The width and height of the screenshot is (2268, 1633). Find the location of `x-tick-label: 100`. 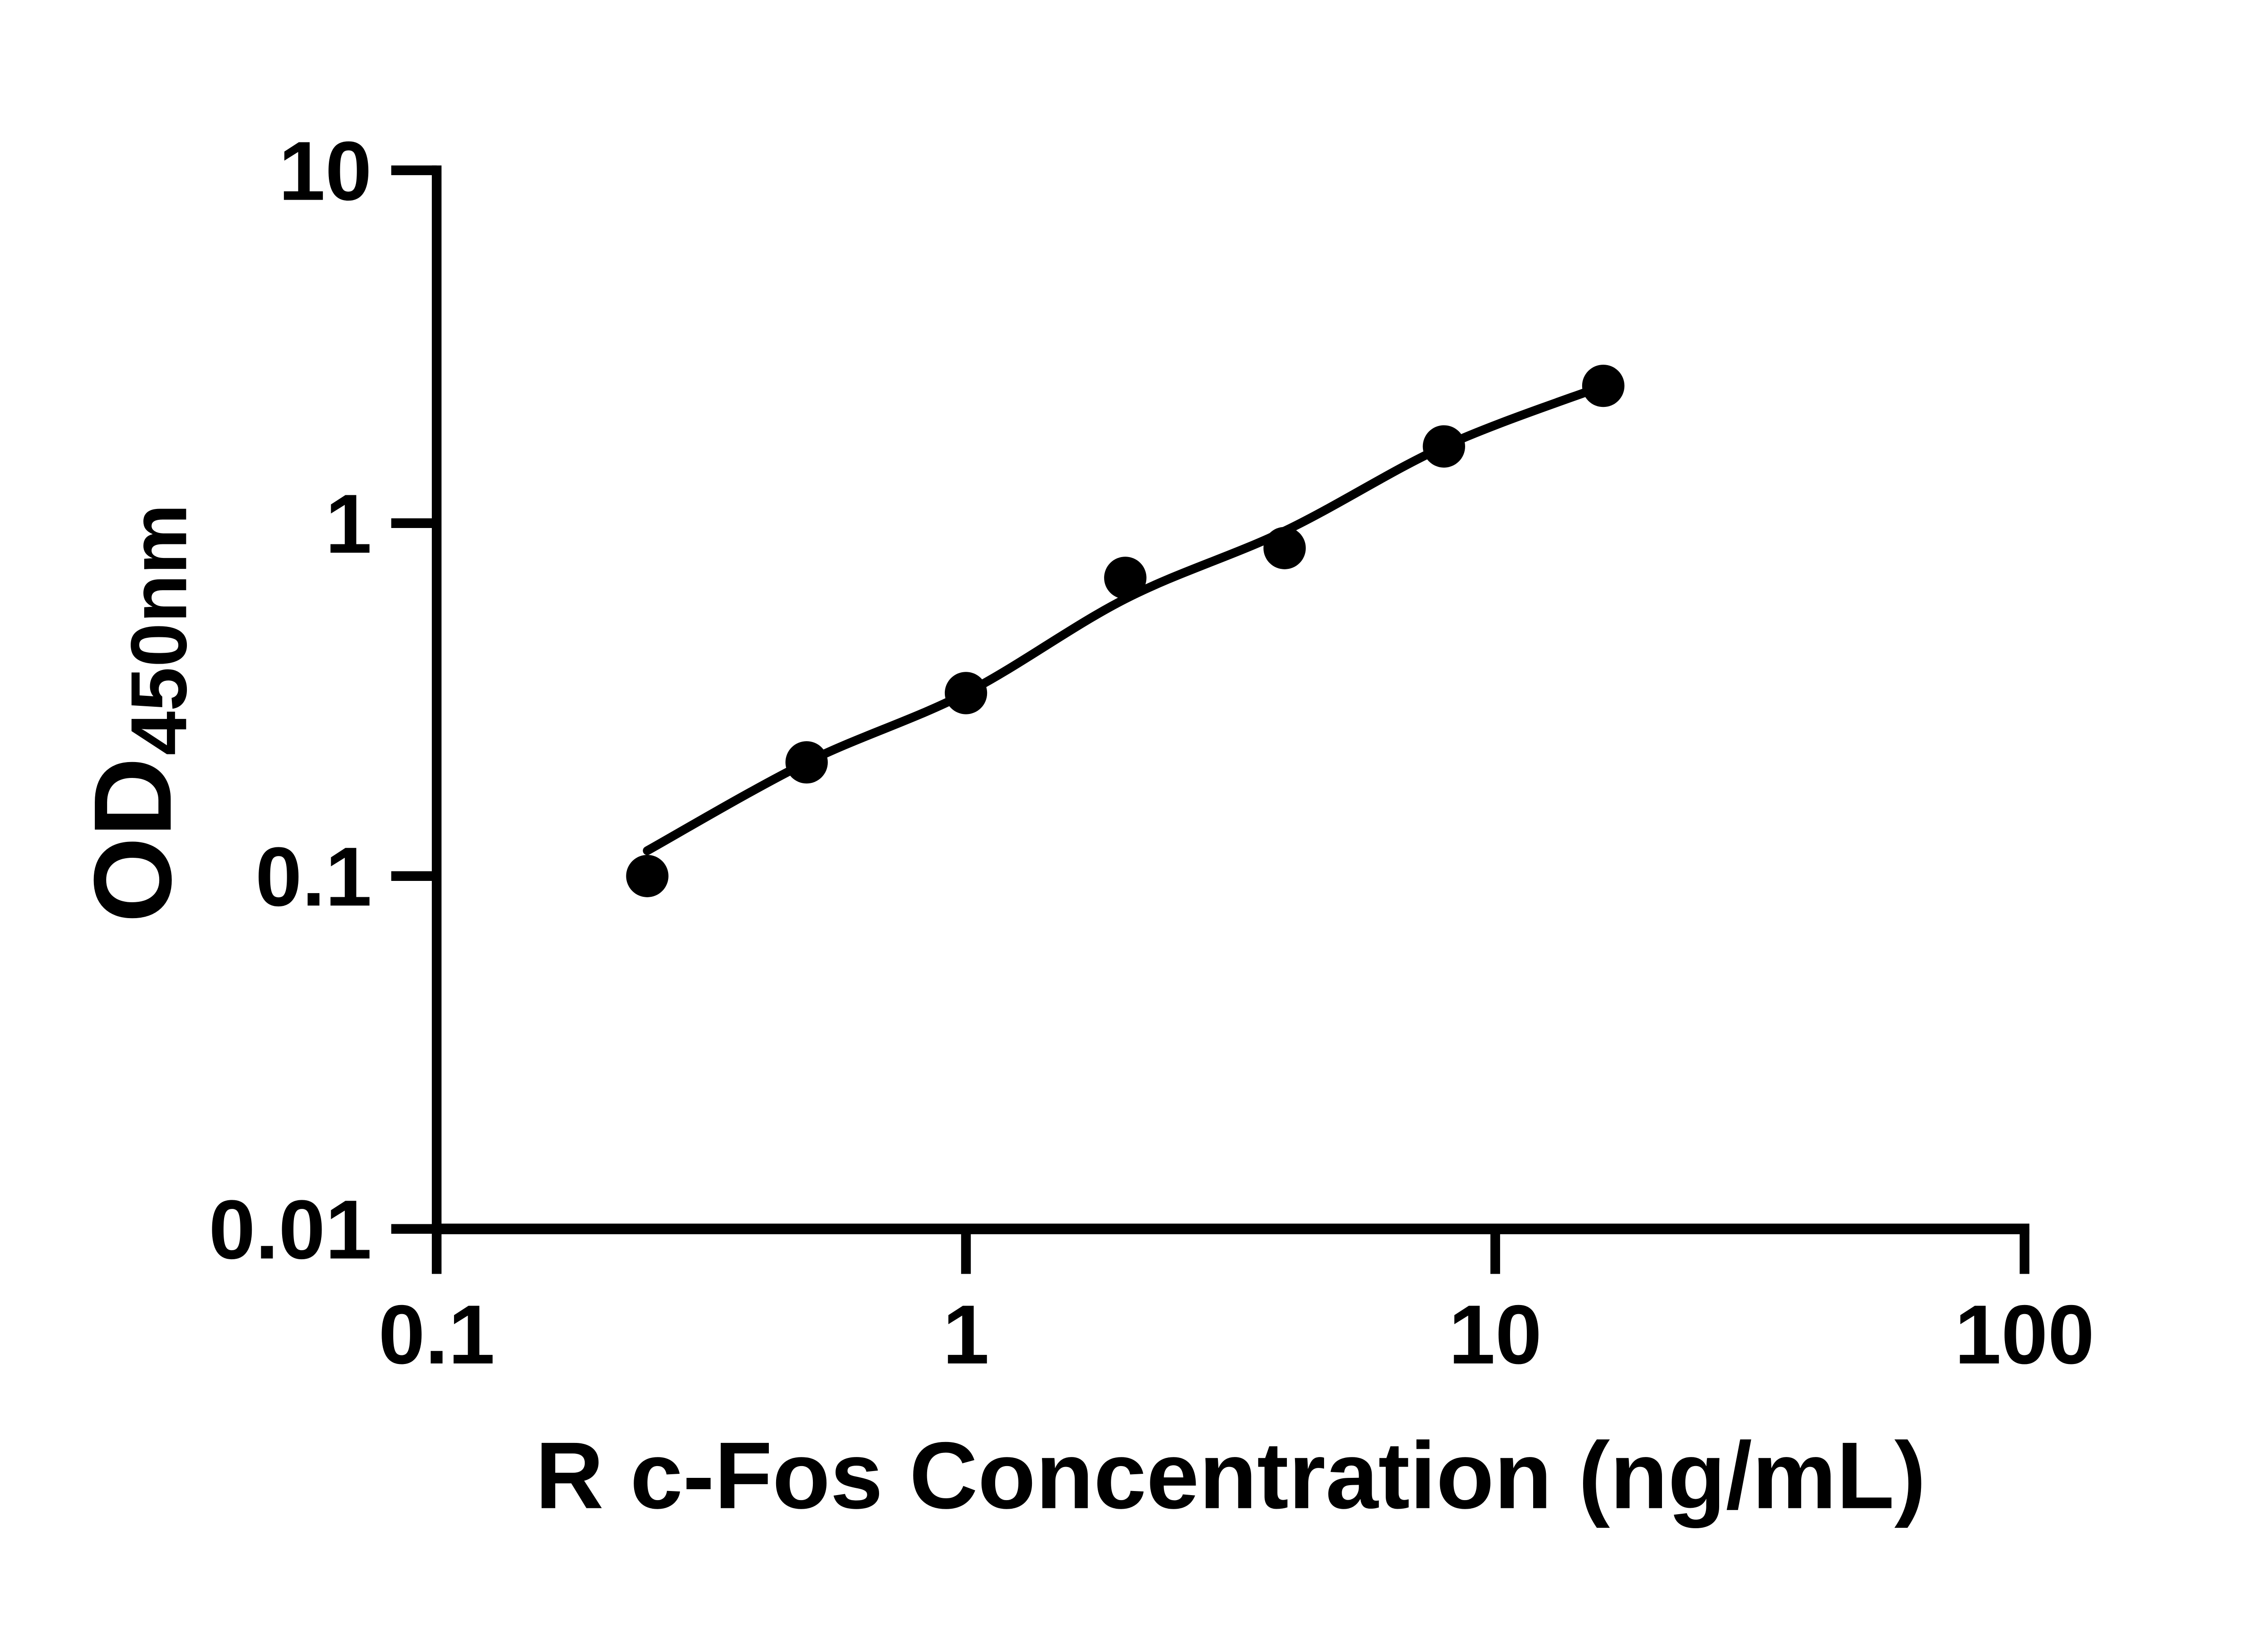

x-tick-label: 100 is located at coordinates (2025, 1335).